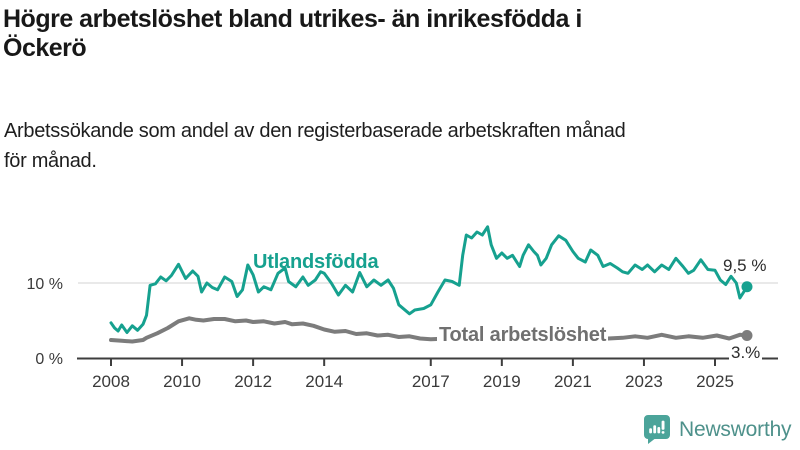  I want to click on x-tick-label-2008: 2008, so click(111, 381).